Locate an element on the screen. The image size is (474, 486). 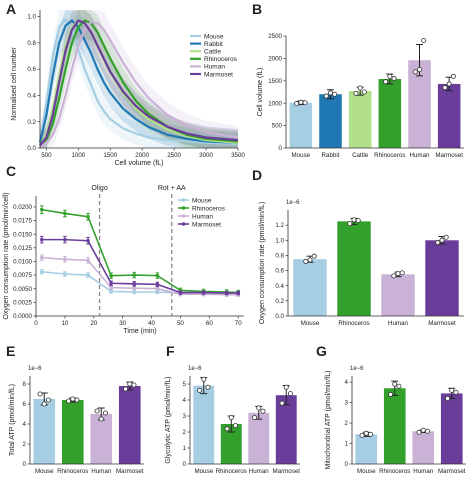
x-tick-label: 1500 is located at coordinates (110, 155).